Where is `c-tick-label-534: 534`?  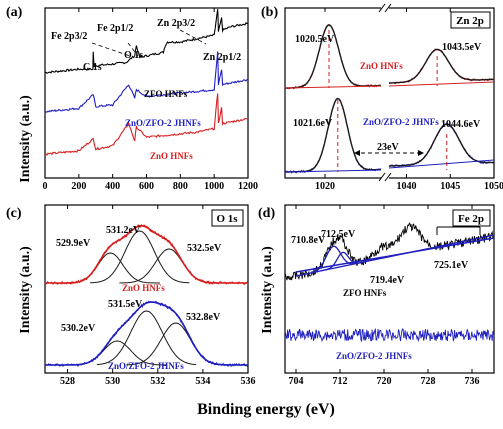
c-tick-label-534: 534 is located at coordinates (202, 381).